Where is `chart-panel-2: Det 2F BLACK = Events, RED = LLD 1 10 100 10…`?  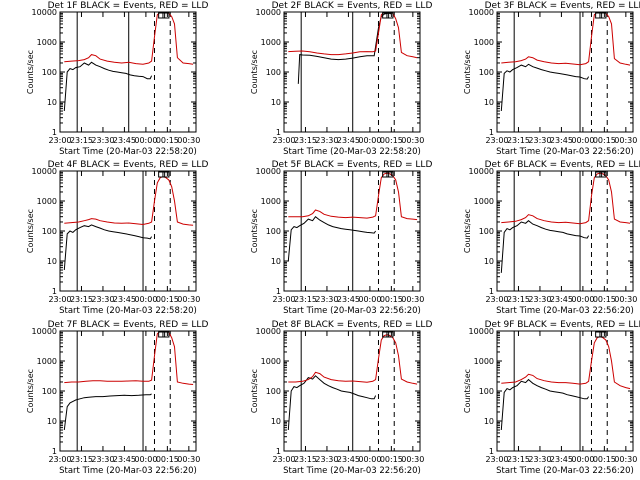 chart-panel-2: Det 2F BLACK = Events, RED = LLD 1 10 100 10… is located at coordinates (341, 79).